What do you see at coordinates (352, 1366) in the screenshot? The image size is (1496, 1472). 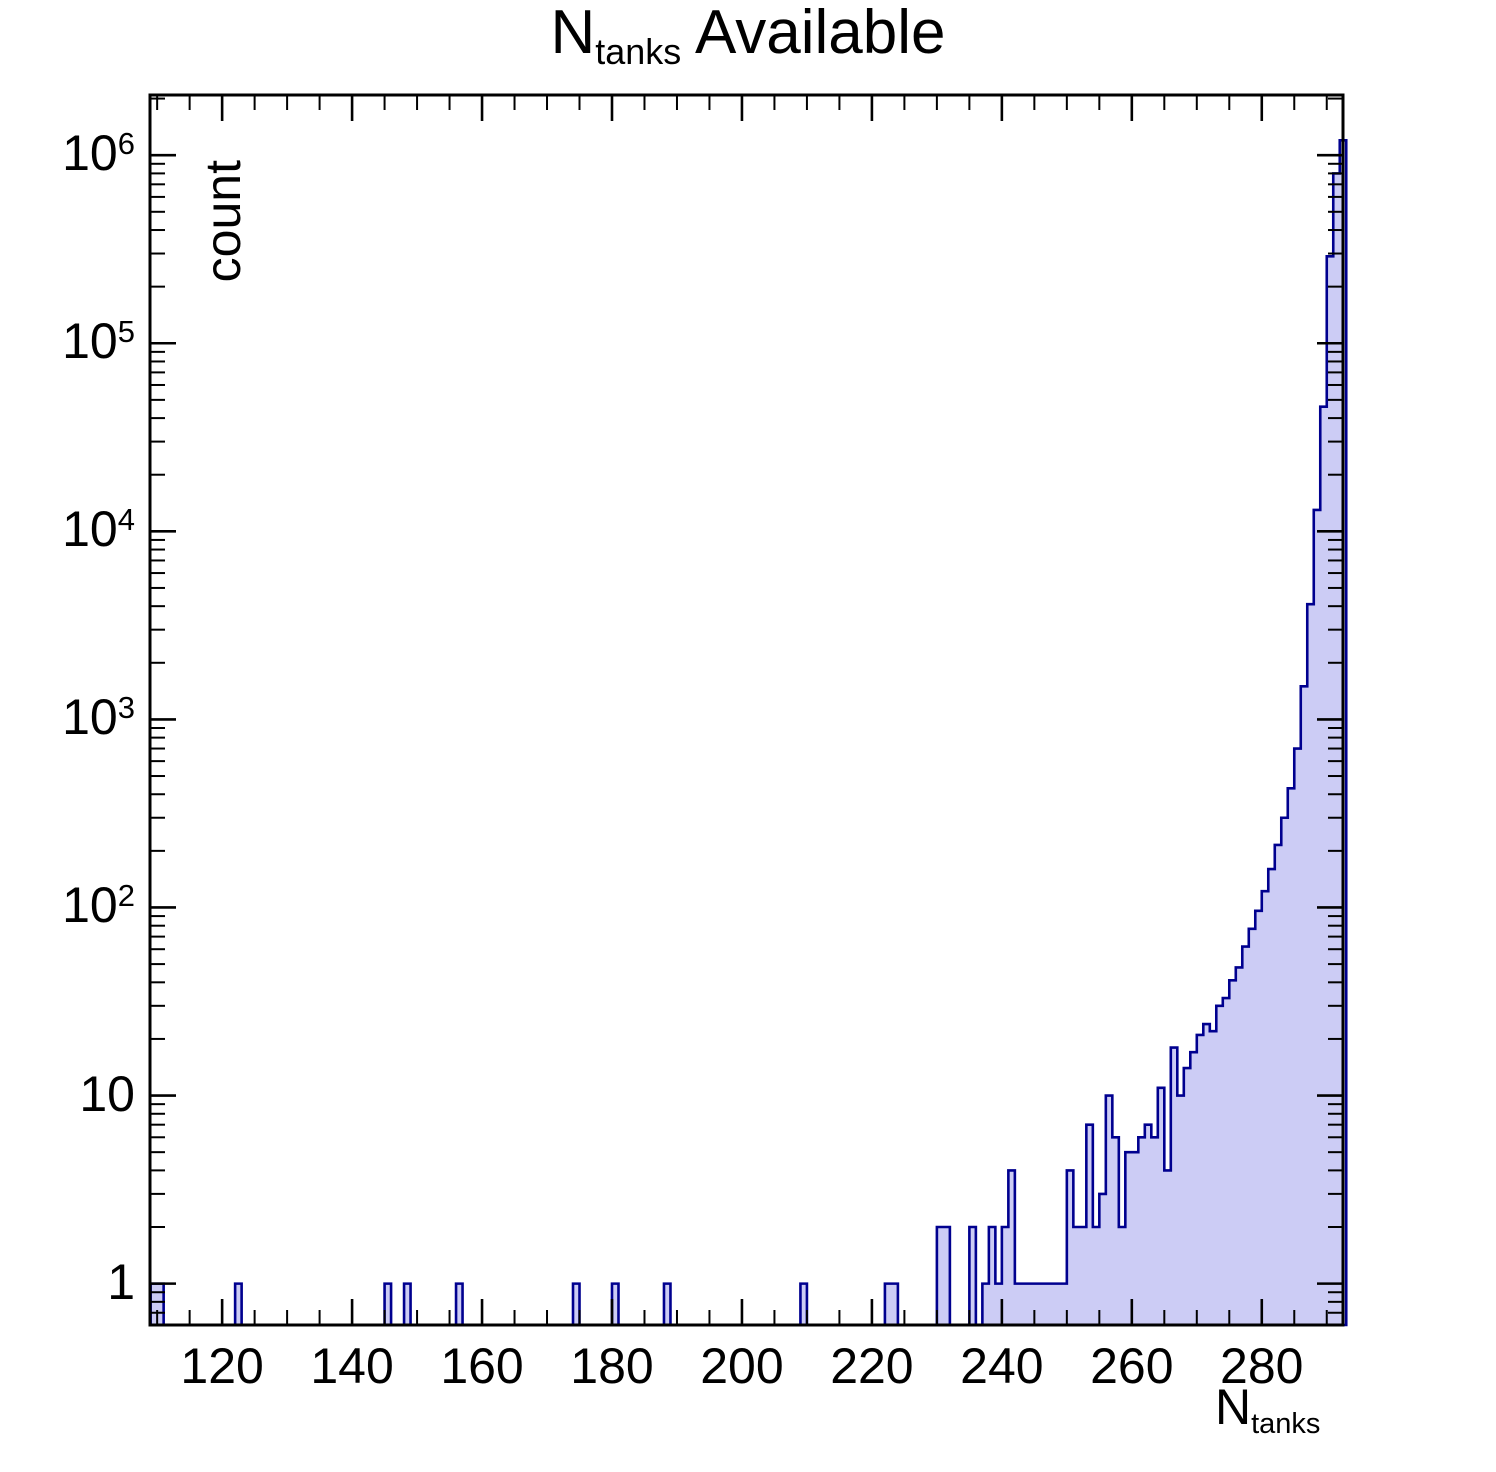 I see `x-tick-label: 140` at bounding box center [352, 1366].